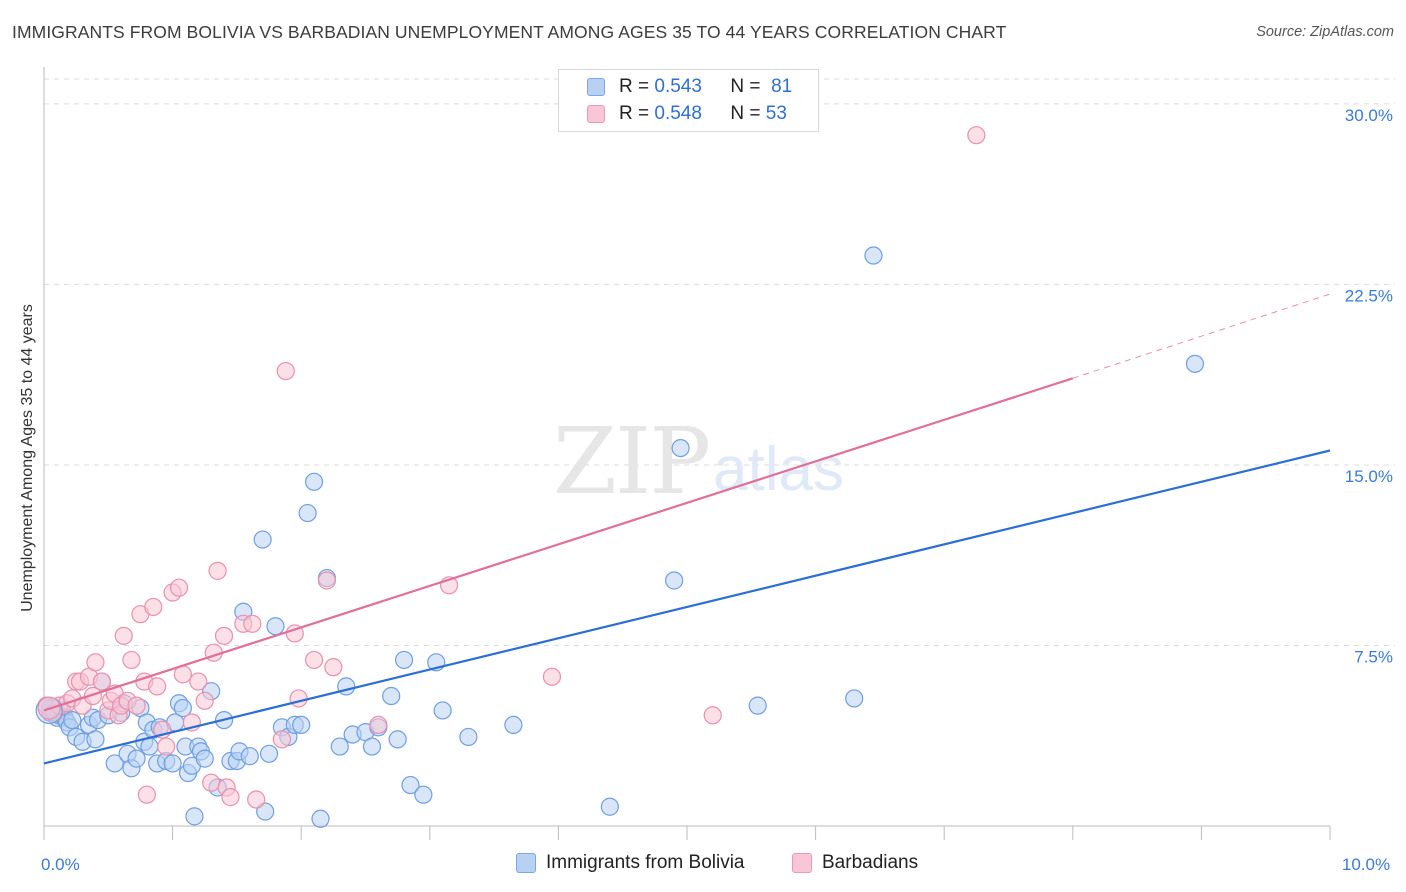 The width and height of the screenshot is (1406, 892). I want to click on bottom-legend-label-barbadians: Barbadians, so click(870, 862).